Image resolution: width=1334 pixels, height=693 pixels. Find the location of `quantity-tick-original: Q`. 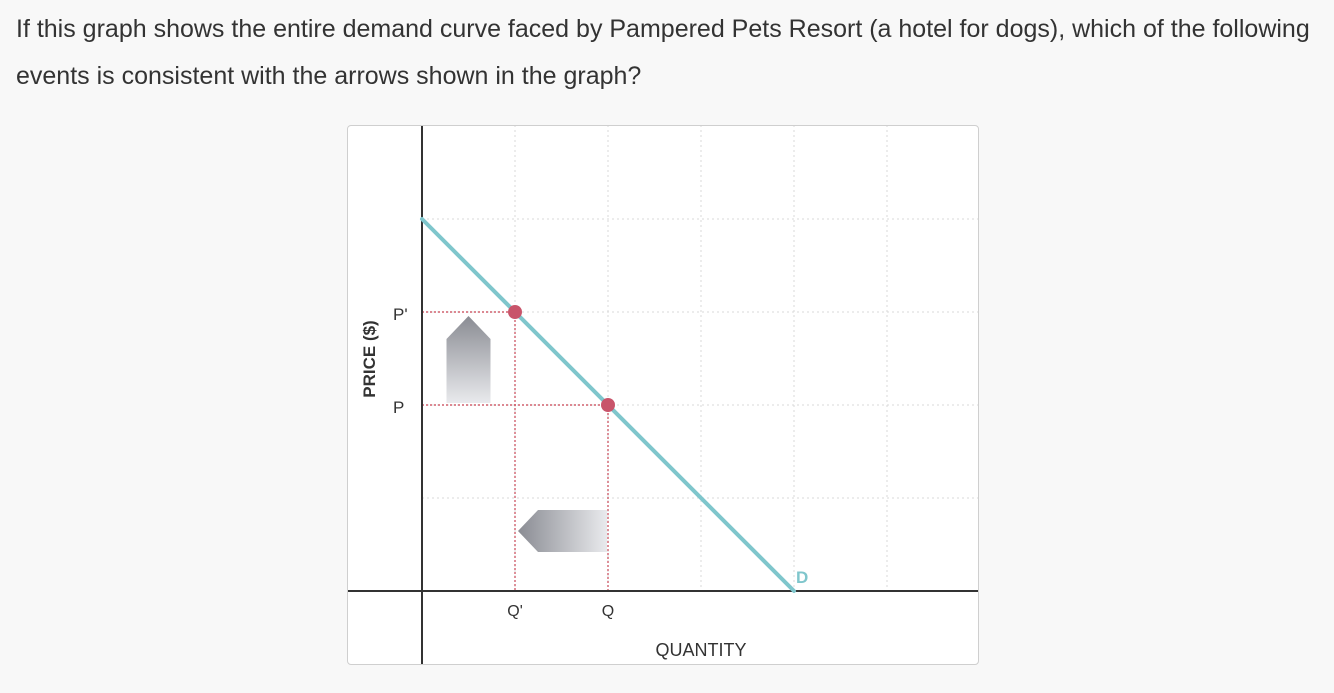

quantity-tick-original: Q is located at coordinates (608, 611).